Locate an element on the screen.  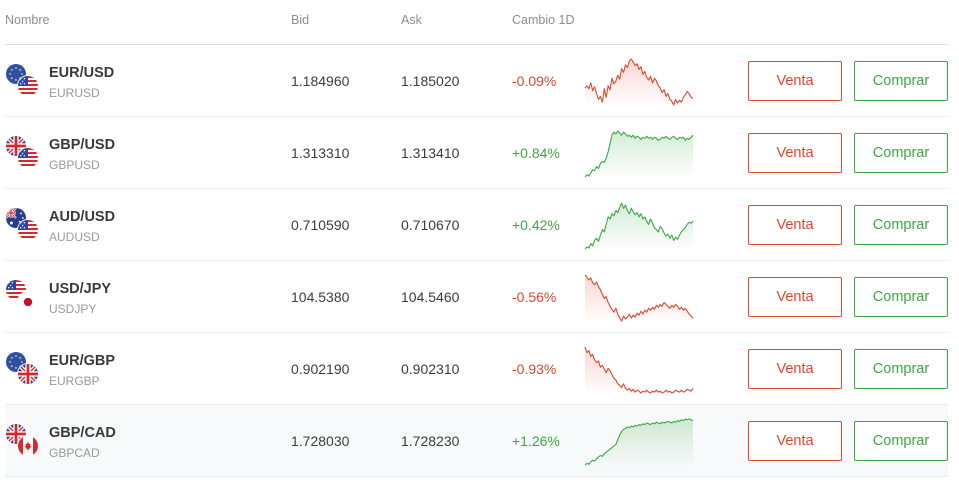
change-1d: +0.42% is located at coordinates (536, 225).